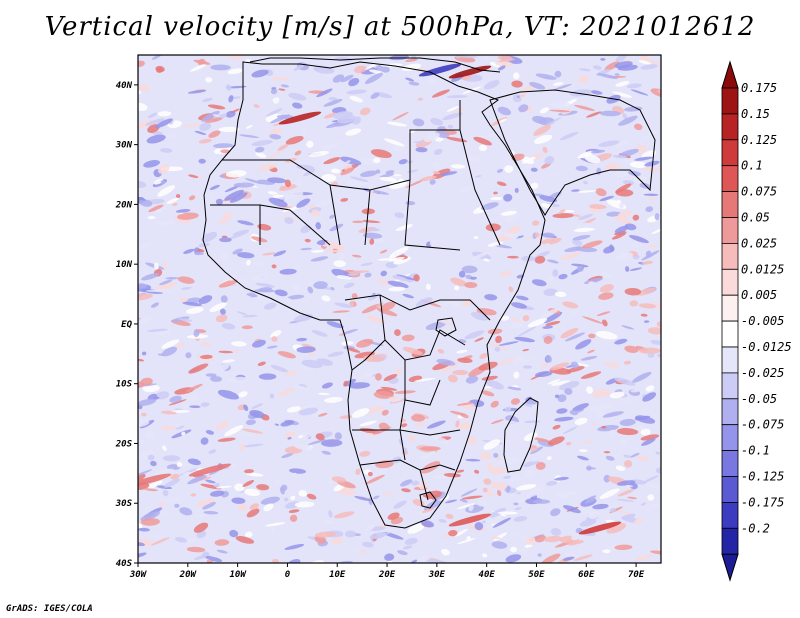 Image resolution: width=800 pixels, height=618 pixels. Describe the element at coordinates (188, 575) in the screenshot. I see `lon-tick-label: 20W` at that location.